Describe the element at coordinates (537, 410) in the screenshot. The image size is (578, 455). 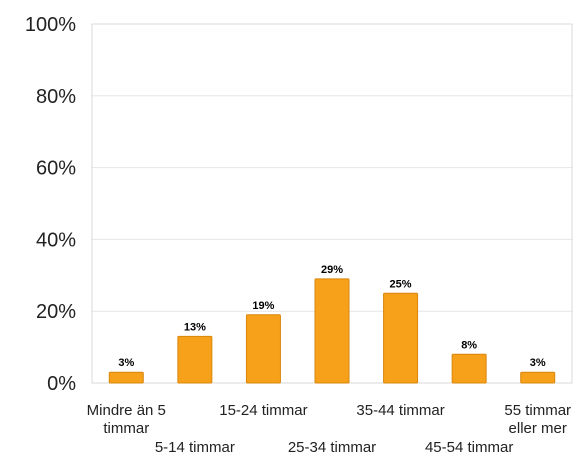
I see `x-tick-label-line: 55 timmar` at that location.